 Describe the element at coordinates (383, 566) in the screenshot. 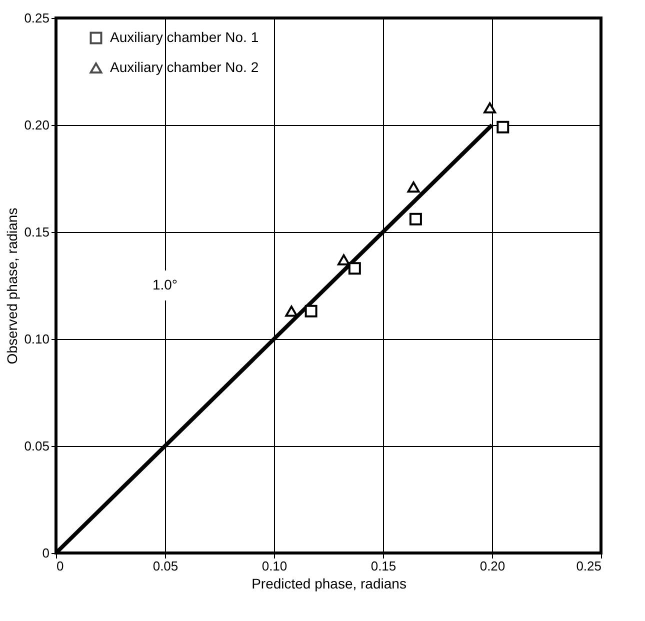

I see `x-tick-label: 0.15` at that location.